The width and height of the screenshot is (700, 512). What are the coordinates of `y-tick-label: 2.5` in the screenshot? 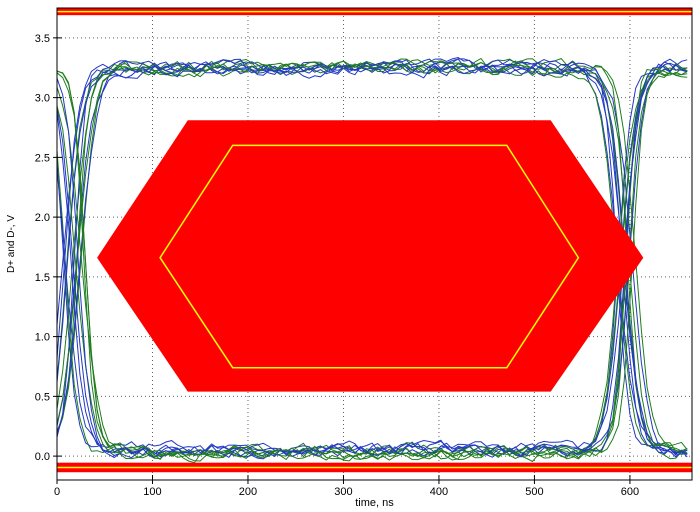 It's located at (42, 158).